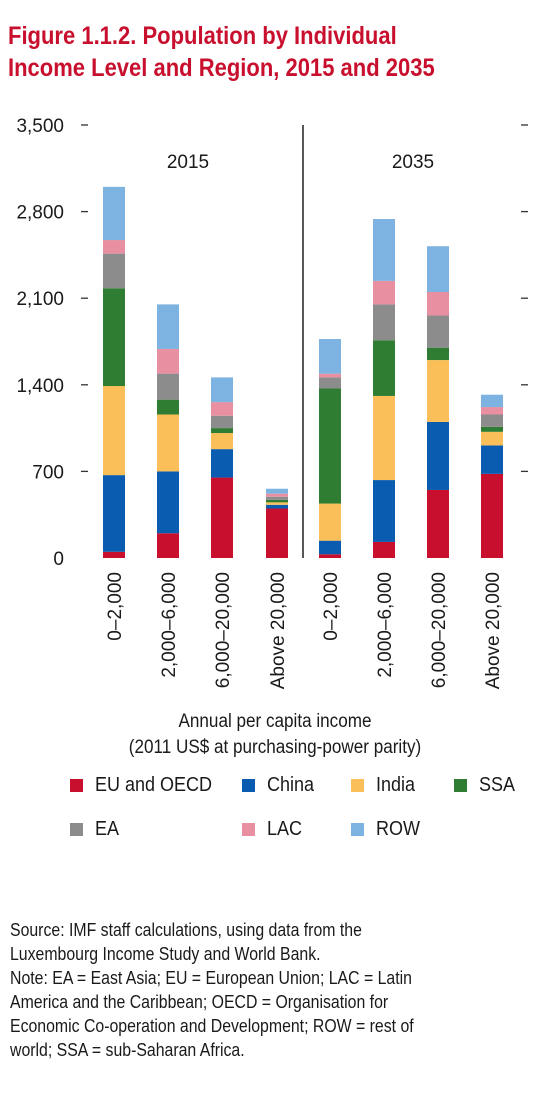  I want to click on y-tick-label-5: 3,500, so click(40, 126).